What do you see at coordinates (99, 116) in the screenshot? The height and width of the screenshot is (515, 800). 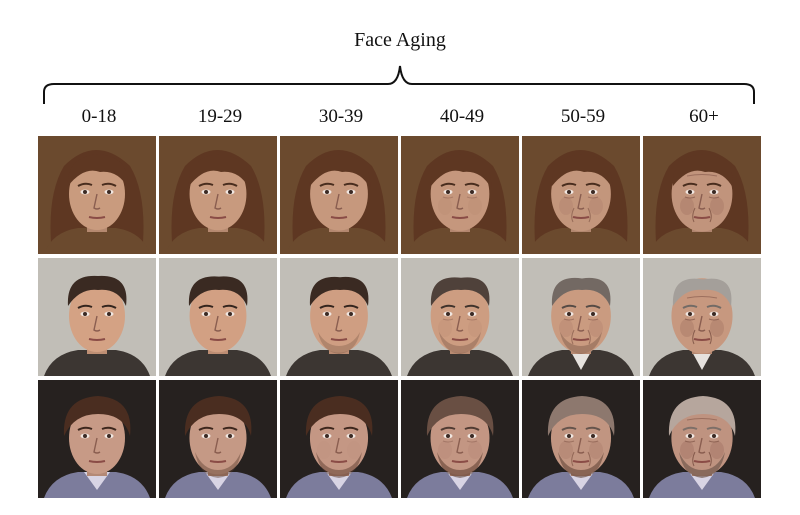 I see `age-label-0-18: 0-18` at bounding box center [99, 116].